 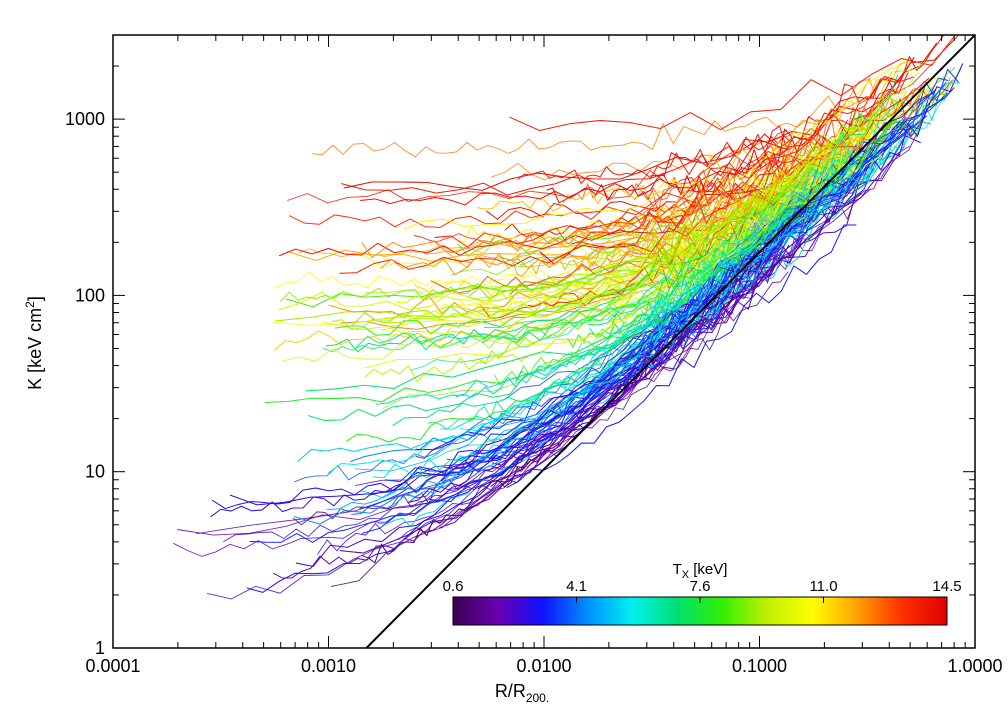 I want to click on x-tick-label: 0.0001, so click(x=112, y=666).